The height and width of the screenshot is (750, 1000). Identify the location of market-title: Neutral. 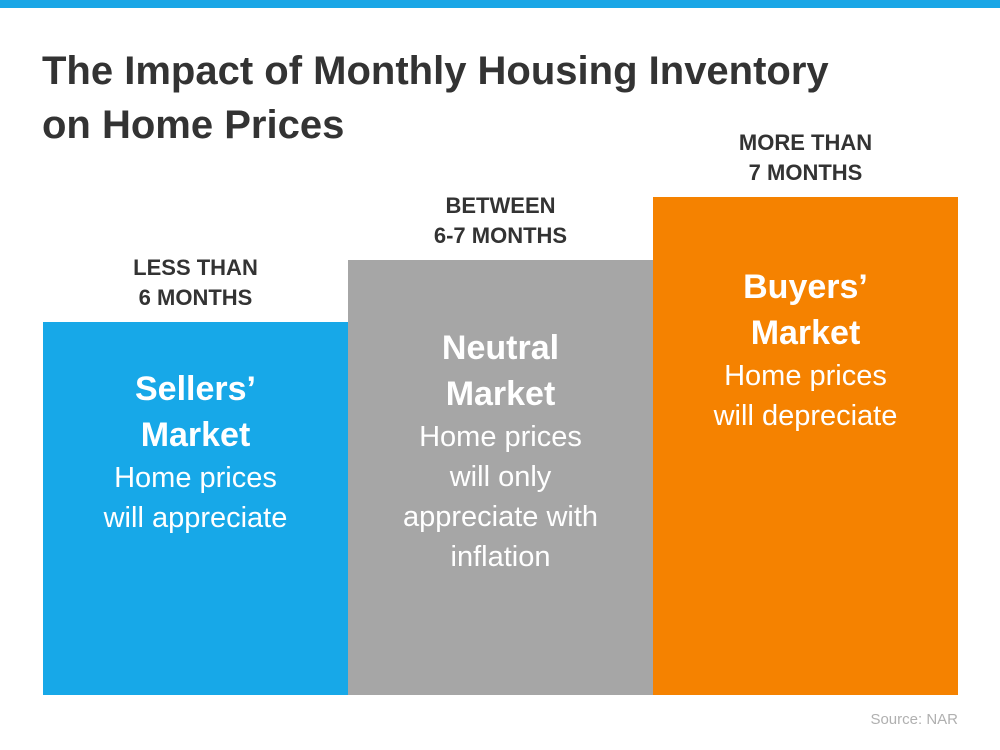
(500, 348).